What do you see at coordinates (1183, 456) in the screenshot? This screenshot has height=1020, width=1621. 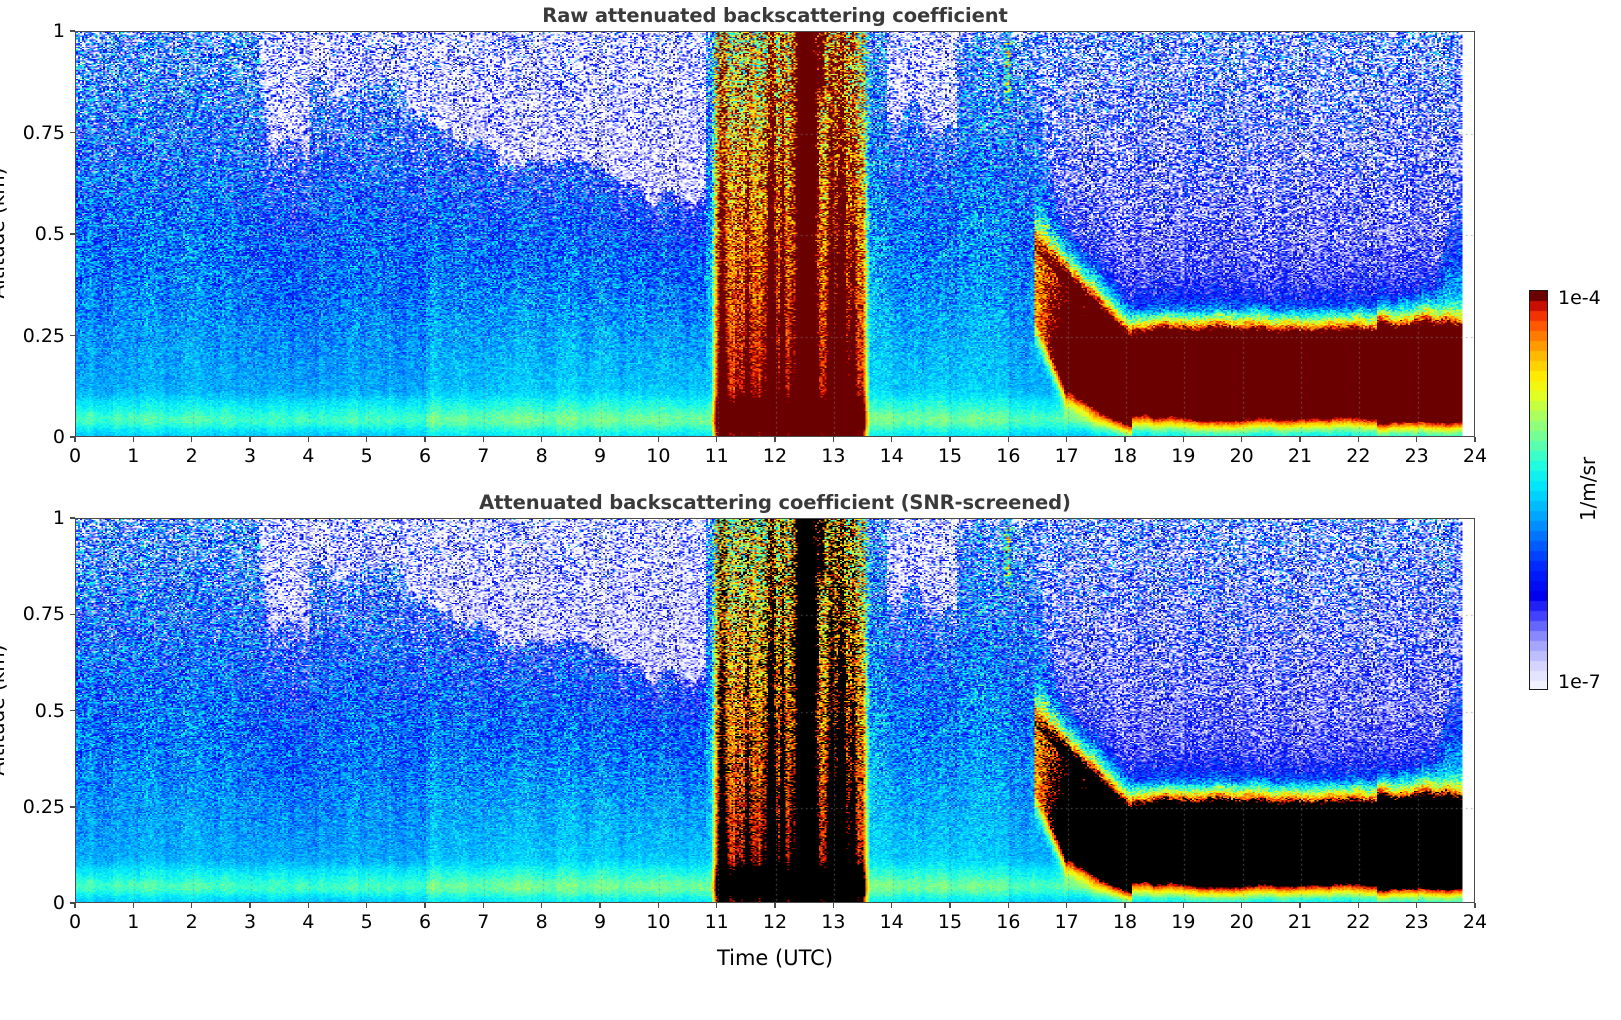 I see `x-tick-label: 19` at bounding box center [1183, 456].